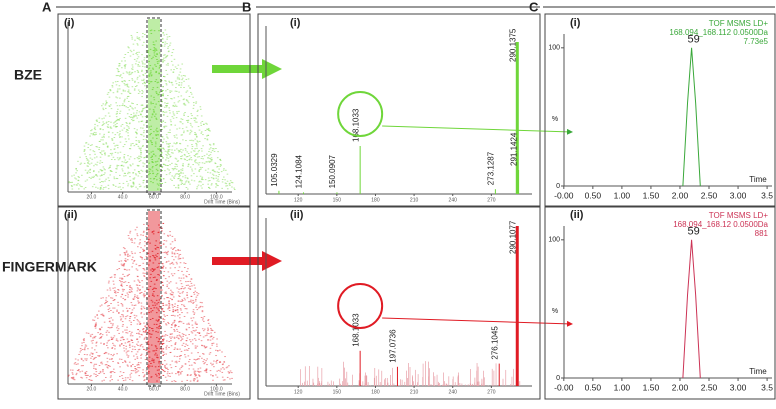  What do you see at coordinates (709, 195) in the screenshot?
I see `x-tick-label: 2.50` at bounding box center [709, 195].